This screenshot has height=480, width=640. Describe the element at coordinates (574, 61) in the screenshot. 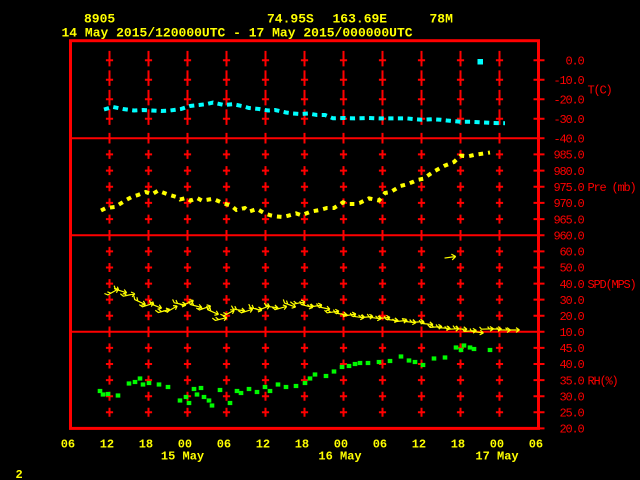

I see `svg-text: 0.0` at that location.